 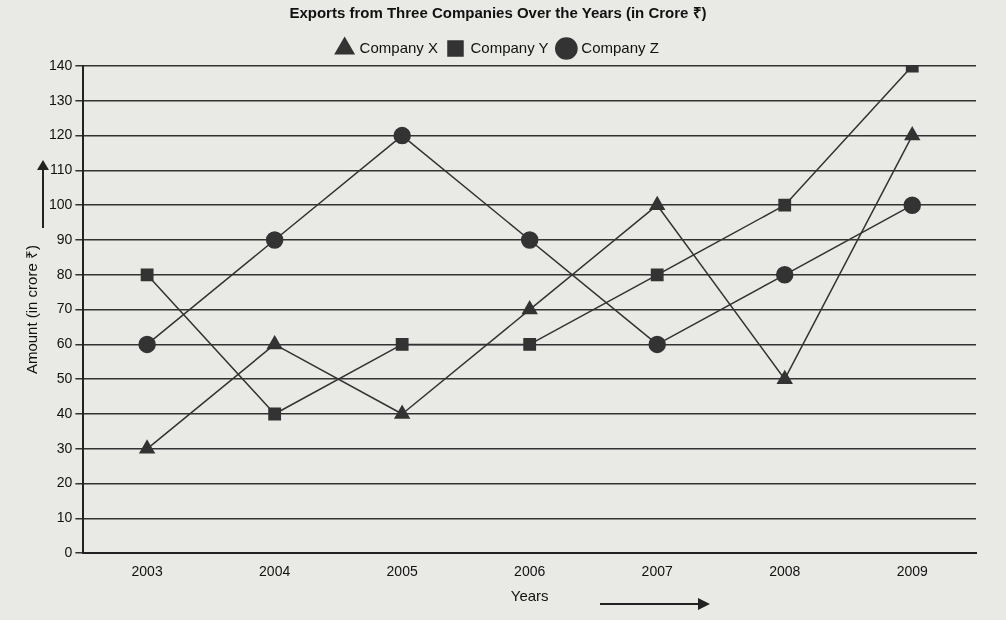 I want to click on y-axis-title: Amount (in crore ₹), so click(x=32, y=310).